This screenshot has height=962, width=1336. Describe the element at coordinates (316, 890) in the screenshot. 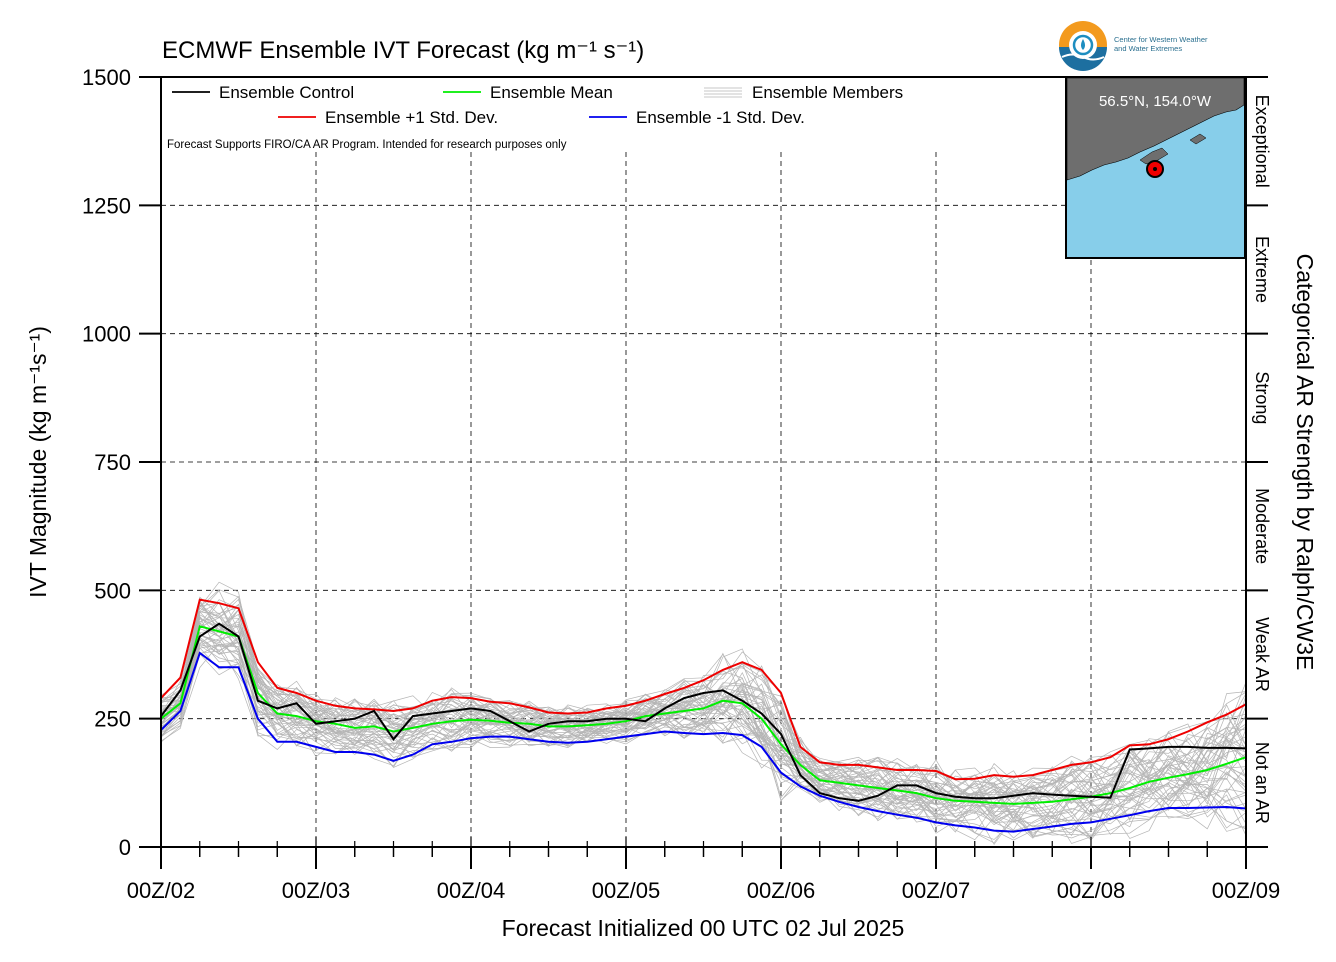

I see `x-tick-label: 00Z/03` at that location.